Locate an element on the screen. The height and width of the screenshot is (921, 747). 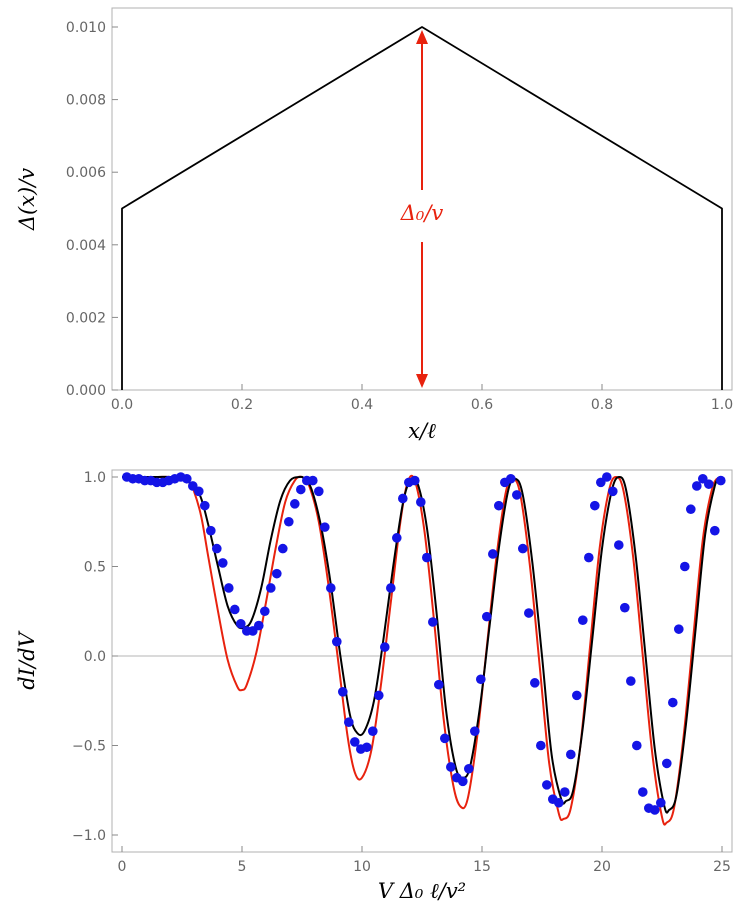
annotation-arrowhead-down is located at coordinates (422, 381).